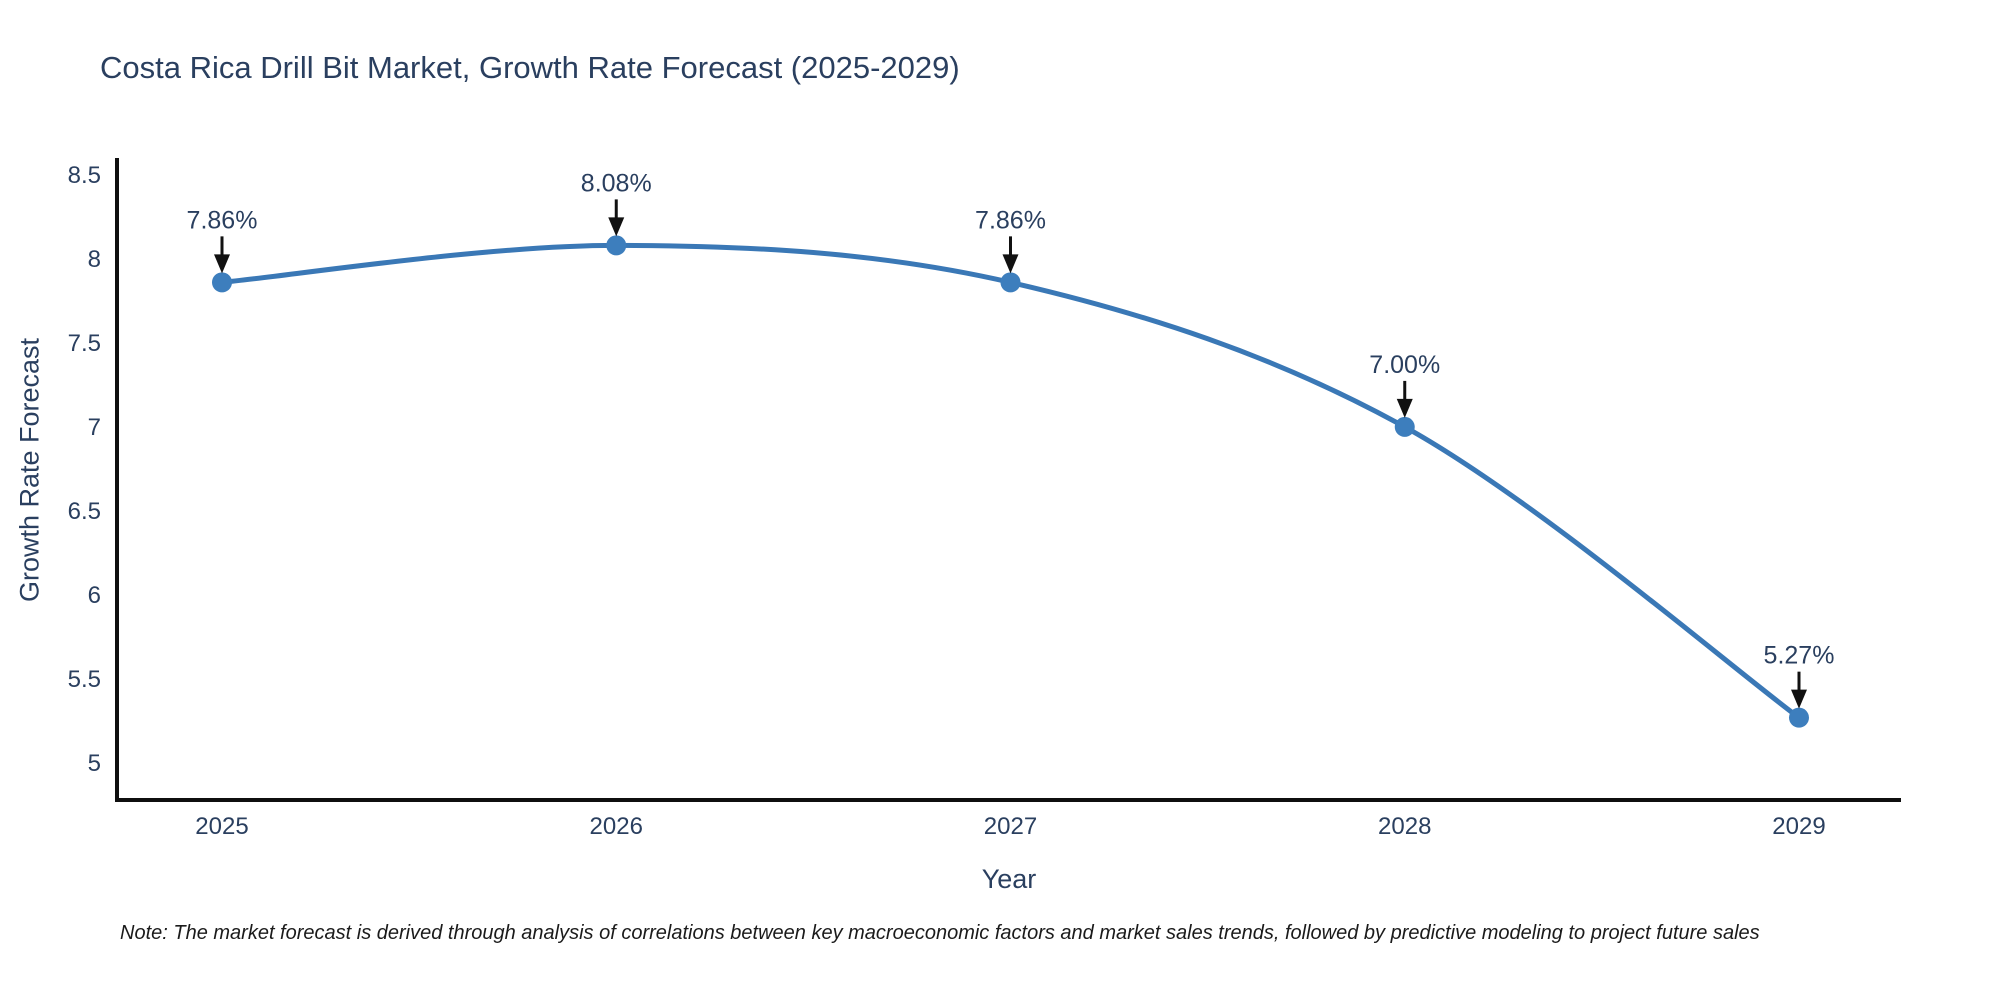  Describe the element at coordinates (84, 343) in the screenshot. I see `y-tick-label: 7.5` at that location.